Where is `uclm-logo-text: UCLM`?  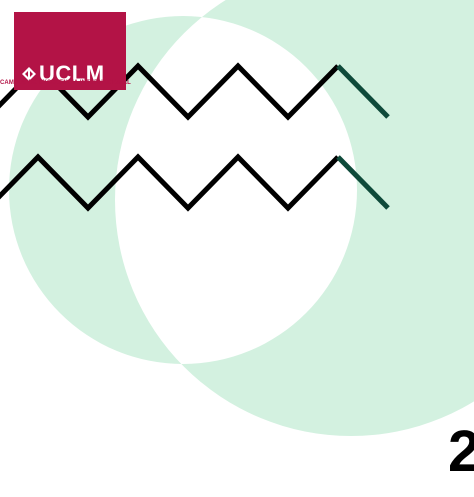
uclm-logo-text: UCLM is located at coordinates (72, 73).